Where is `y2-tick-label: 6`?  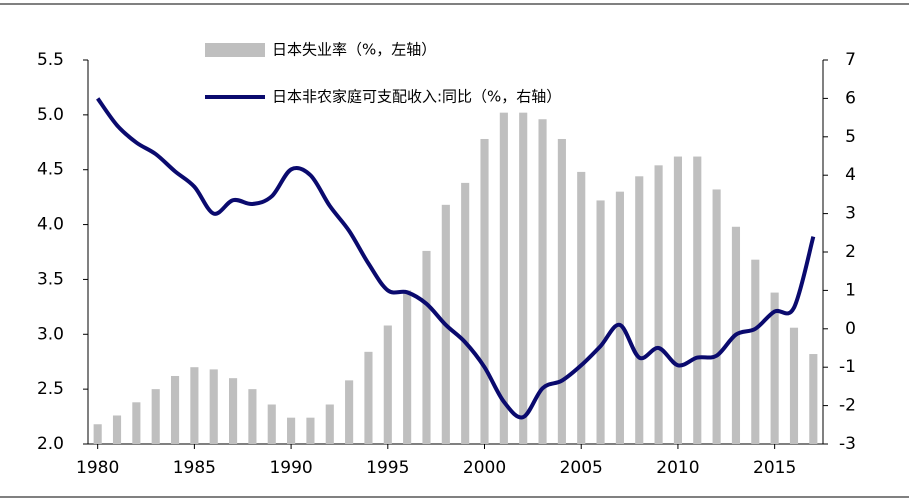 y2-tick-label: 6 is located at coordinates (850, 98).